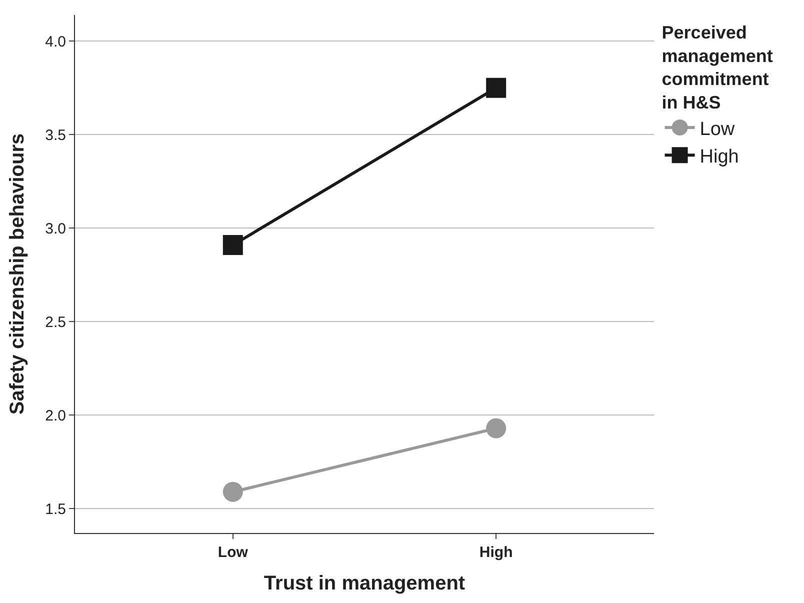 The image size is (804, 603). What do you see at coordinates (17, 274) in the screenshot?
I see `y-axis-title: Safety citizenship behaviours` at bounding box center [17, 274].